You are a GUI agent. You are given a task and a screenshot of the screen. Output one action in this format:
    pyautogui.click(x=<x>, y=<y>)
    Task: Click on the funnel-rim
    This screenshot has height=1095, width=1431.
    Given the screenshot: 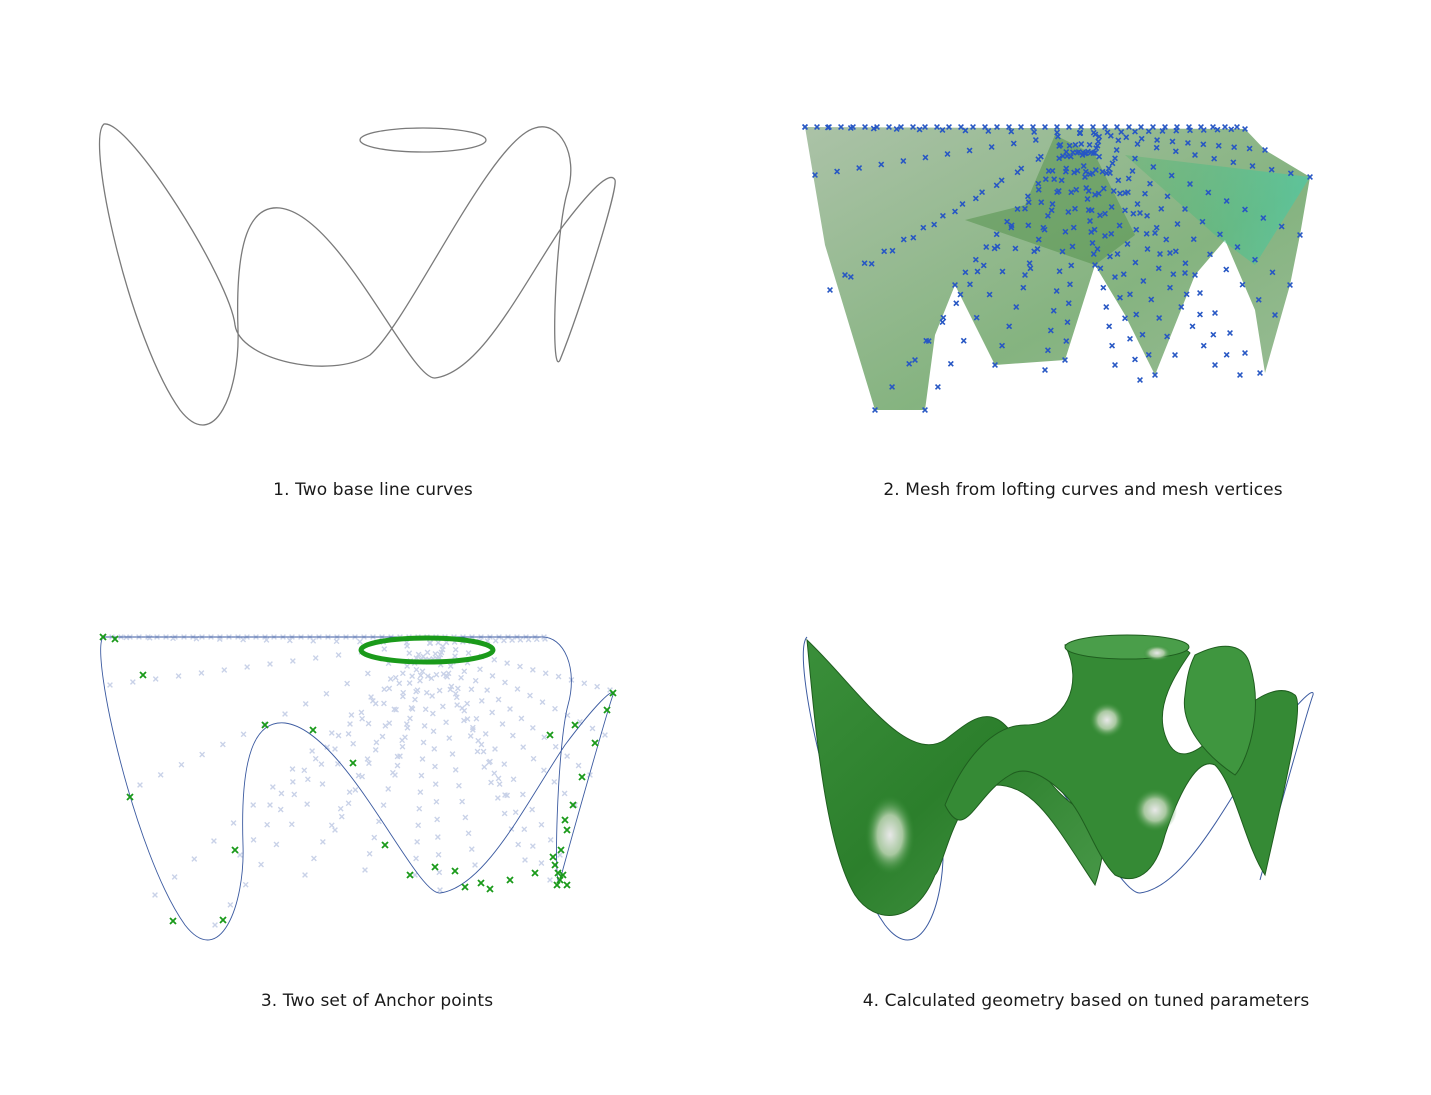 What is the action you would take?
    pyautogui.click(x=1127, y=647)
    